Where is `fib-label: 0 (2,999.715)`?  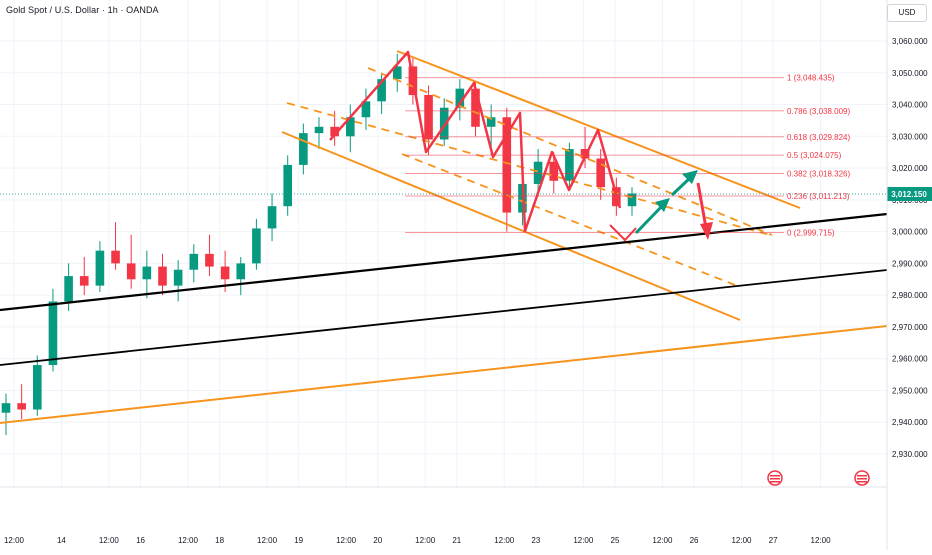
fib-label: 0 (2,999.715) is located at coordinates (811, 233).